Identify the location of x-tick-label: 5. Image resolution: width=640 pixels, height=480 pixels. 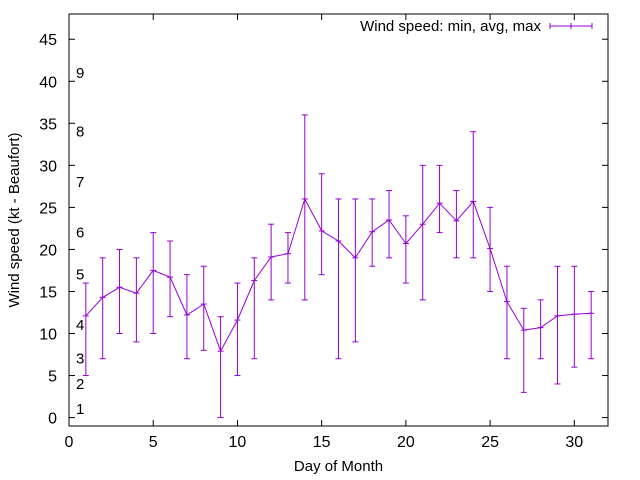
(153, 442).